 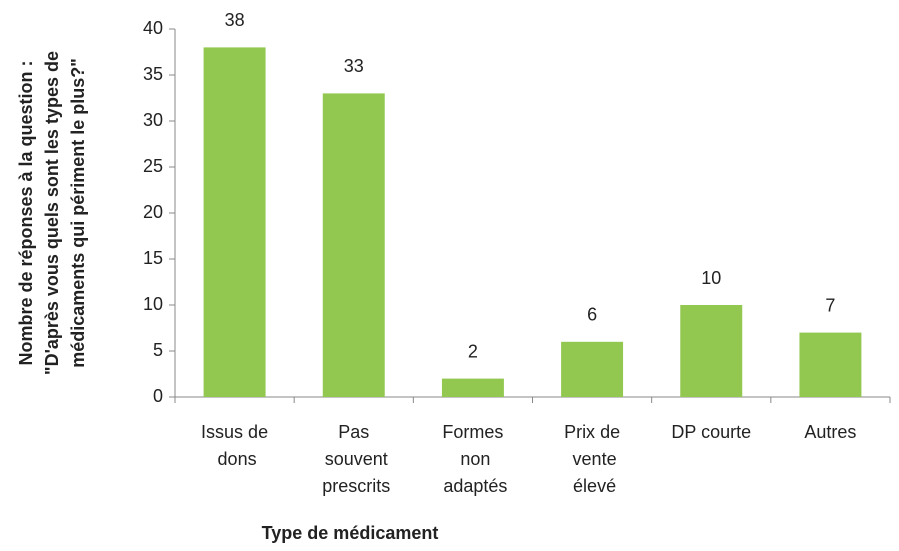 I want to click on y-tick-label: 35, so click(x=153, y=74).